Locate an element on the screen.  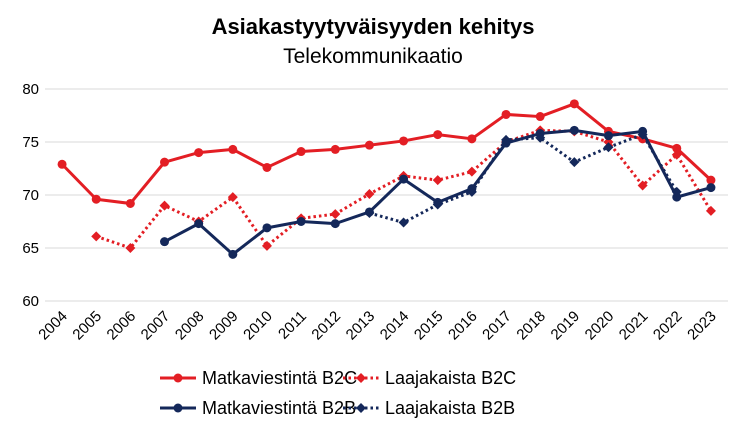
x-tick-label: 2017 is located at coordinates (497, 326).